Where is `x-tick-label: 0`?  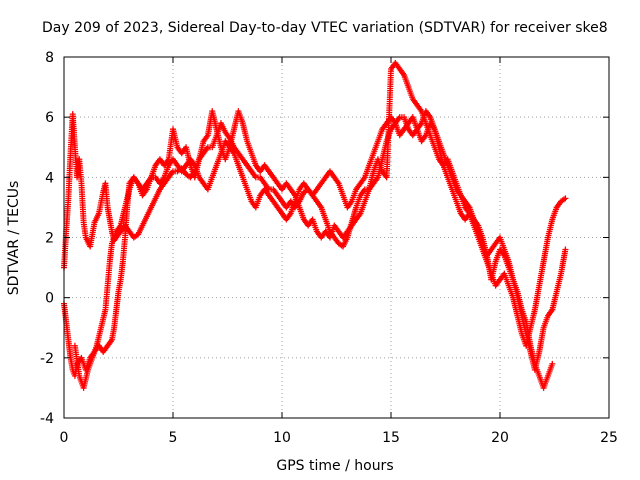
x-tick-label: 0 is located at coordinates (64, 438).